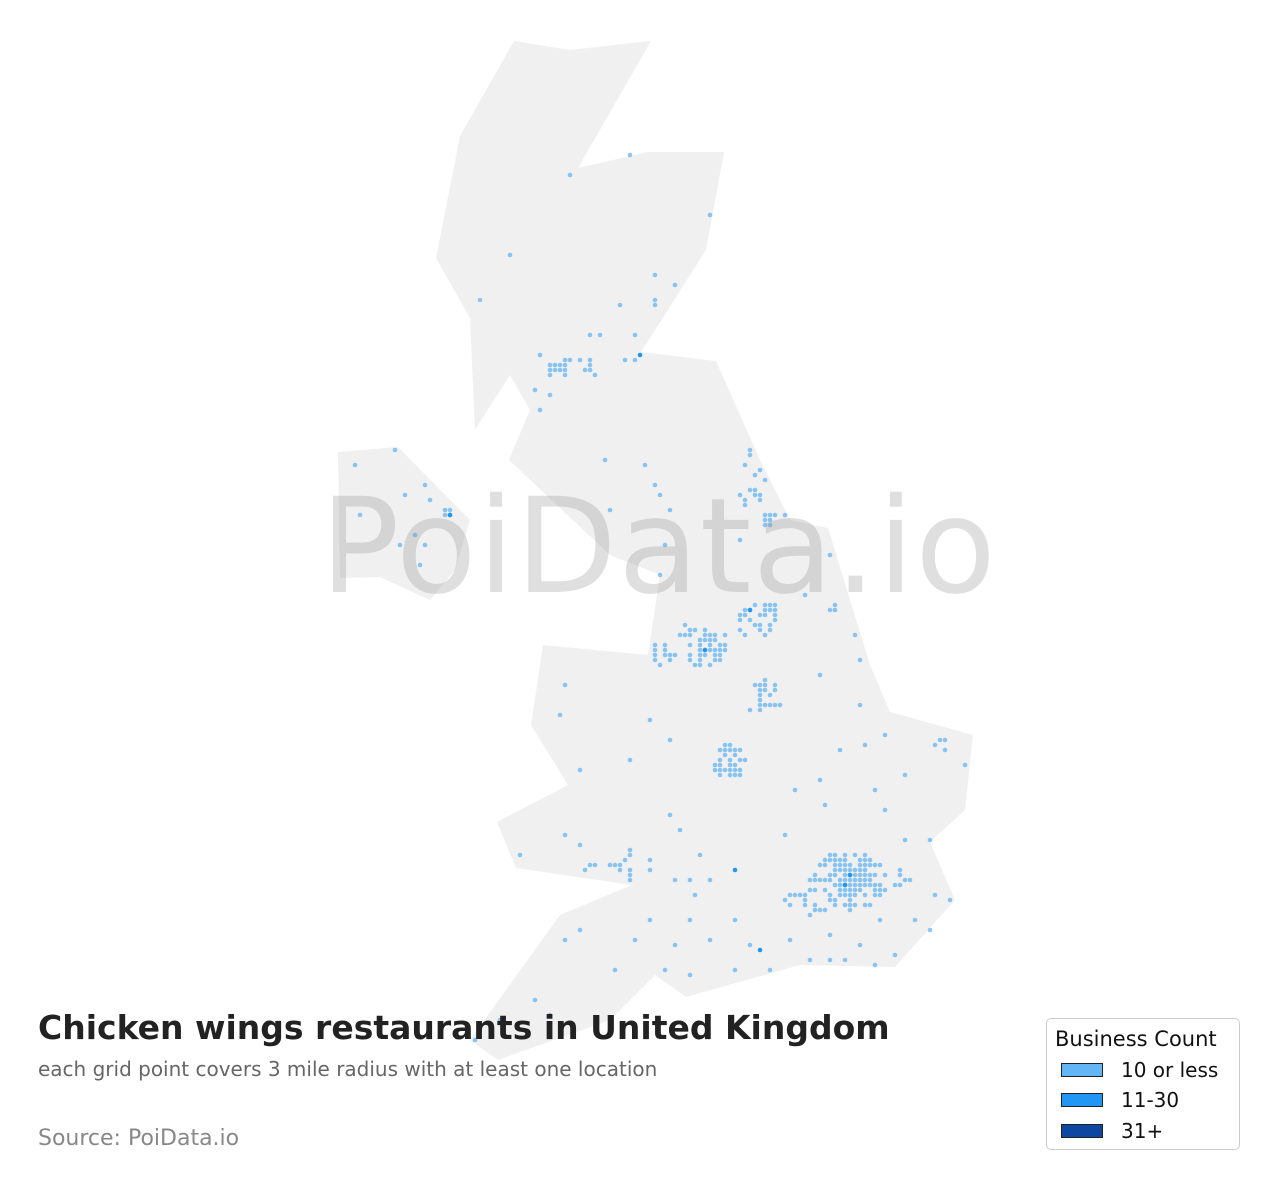 The image size is (1280, 1199). What do you see at coordinates (845, 885) in the screenshot?
I see `grid-point-dense` at bounding box center [845, 885].